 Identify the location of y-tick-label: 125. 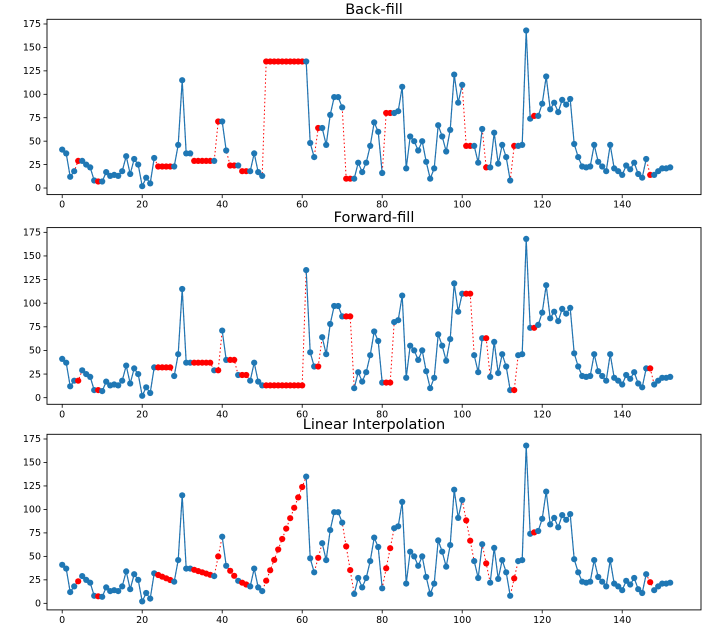
(32, 280).